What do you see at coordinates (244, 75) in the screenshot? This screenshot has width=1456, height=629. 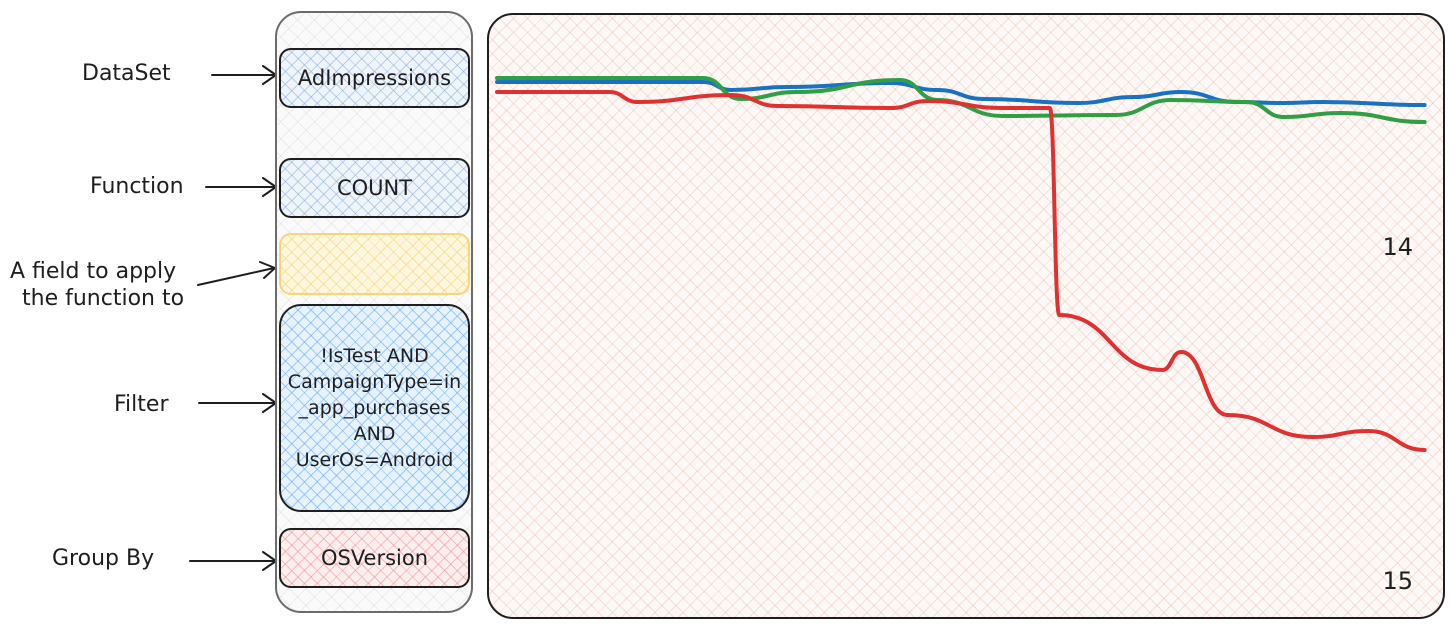 I see `dataset-arrow` at bounding box center [244, 75].